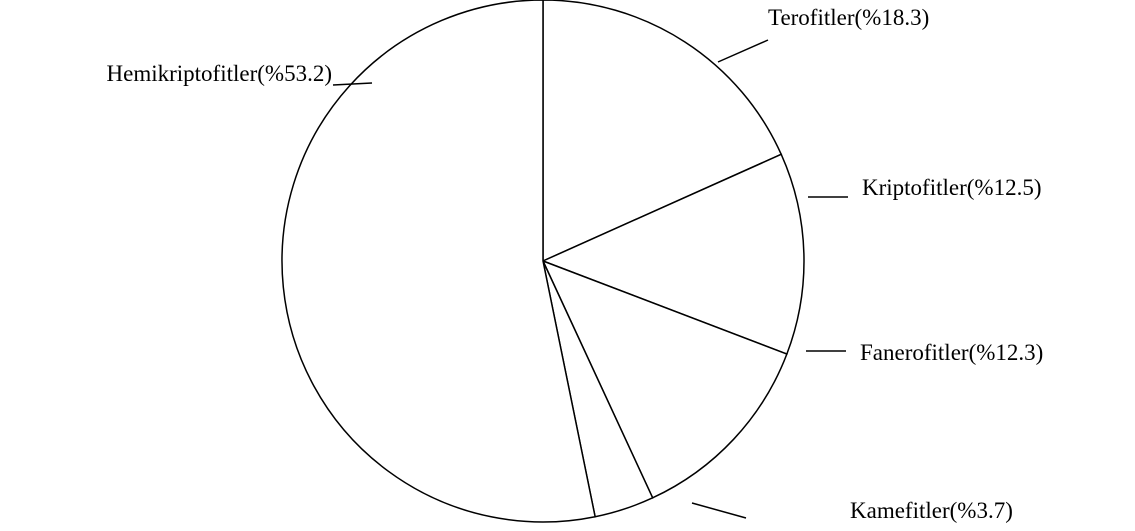  I want to click on category-label: Fanerofitler, so click(914, 352).